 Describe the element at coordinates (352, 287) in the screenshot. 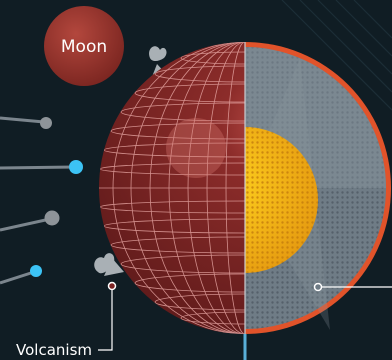

I see `mantle-pointer` at that location.